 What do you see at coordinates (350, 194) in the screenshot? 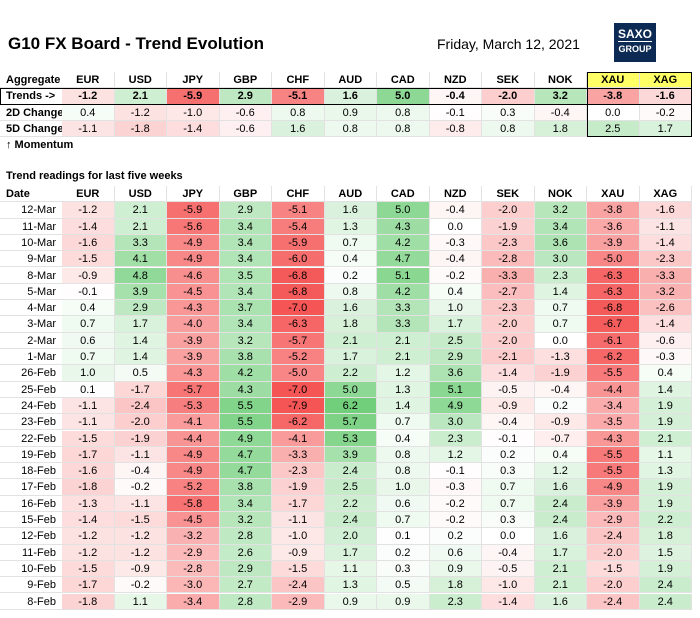
I see `column-header: AUD` at bounding box center [350, 194].